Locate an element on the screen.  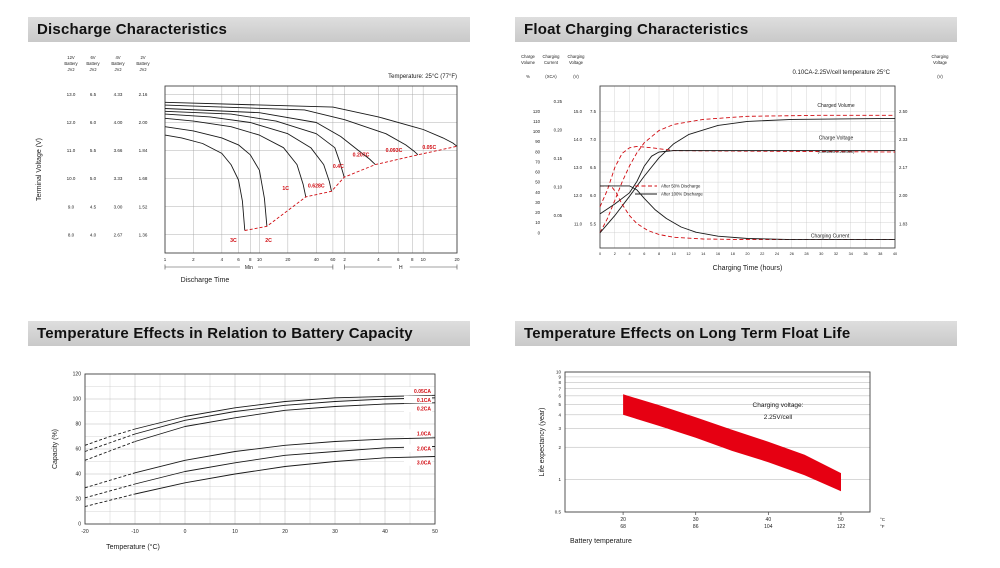
temperature-annotation: Temperature: 25°C (77°F) is located at coordinates (422, 77).